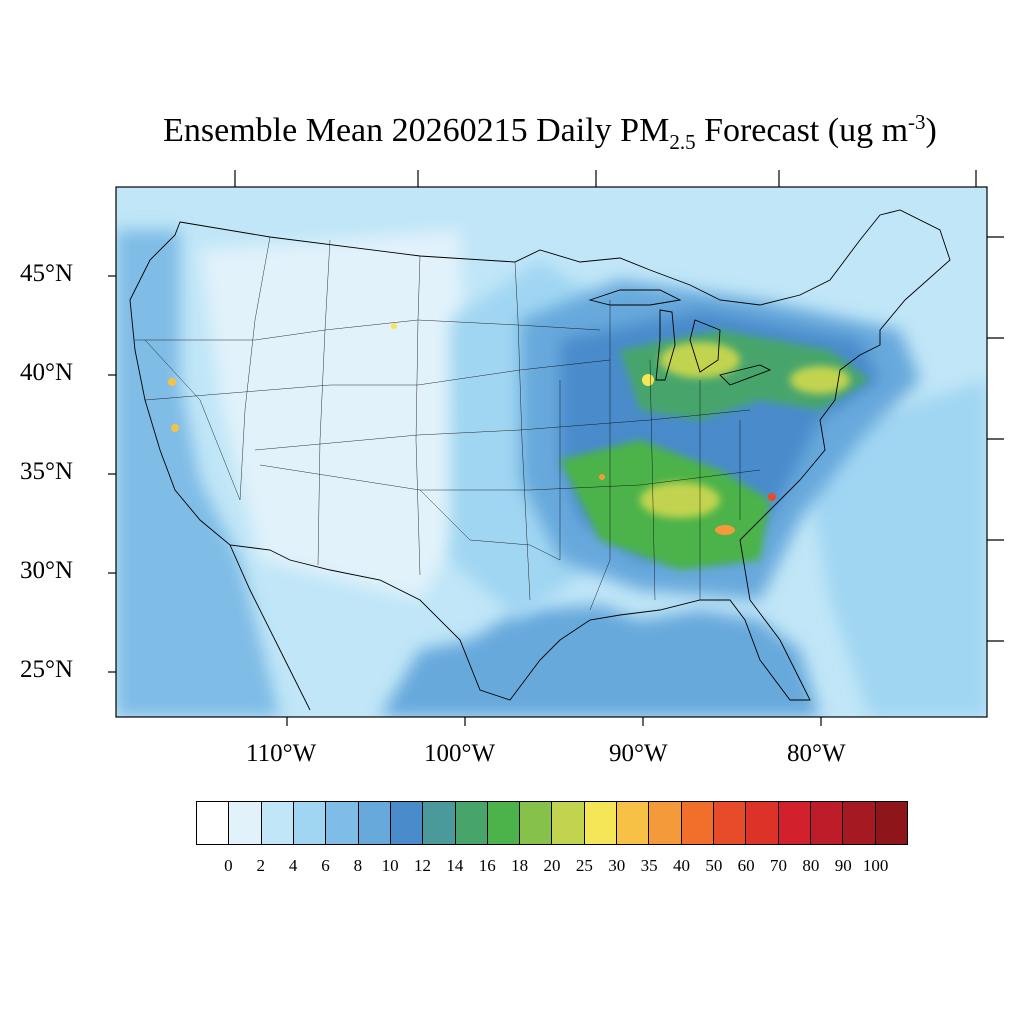  Describe the element at coordinates (617, 865) in the screenshot. I see `colorbar-label: 30` at that location.